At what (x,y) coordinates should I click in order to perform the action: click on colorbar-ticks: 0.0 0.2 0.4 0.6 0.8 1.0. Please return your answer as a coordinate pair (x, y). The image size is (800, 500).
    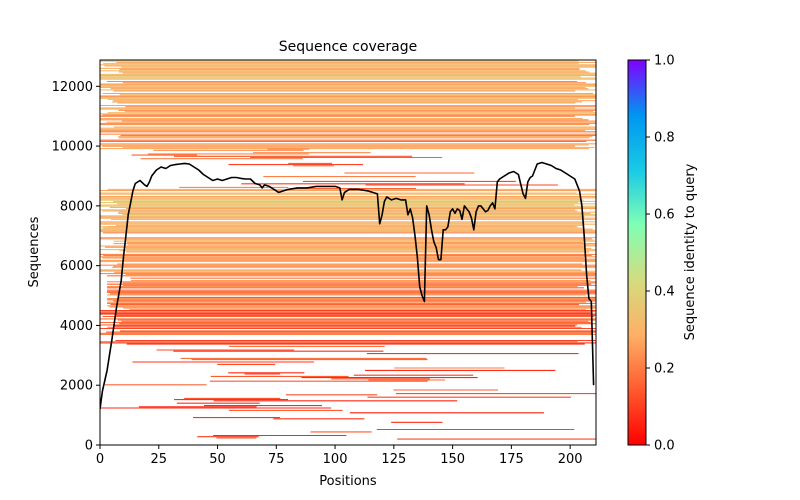
    Looking at the image, I should click on (660, 254).